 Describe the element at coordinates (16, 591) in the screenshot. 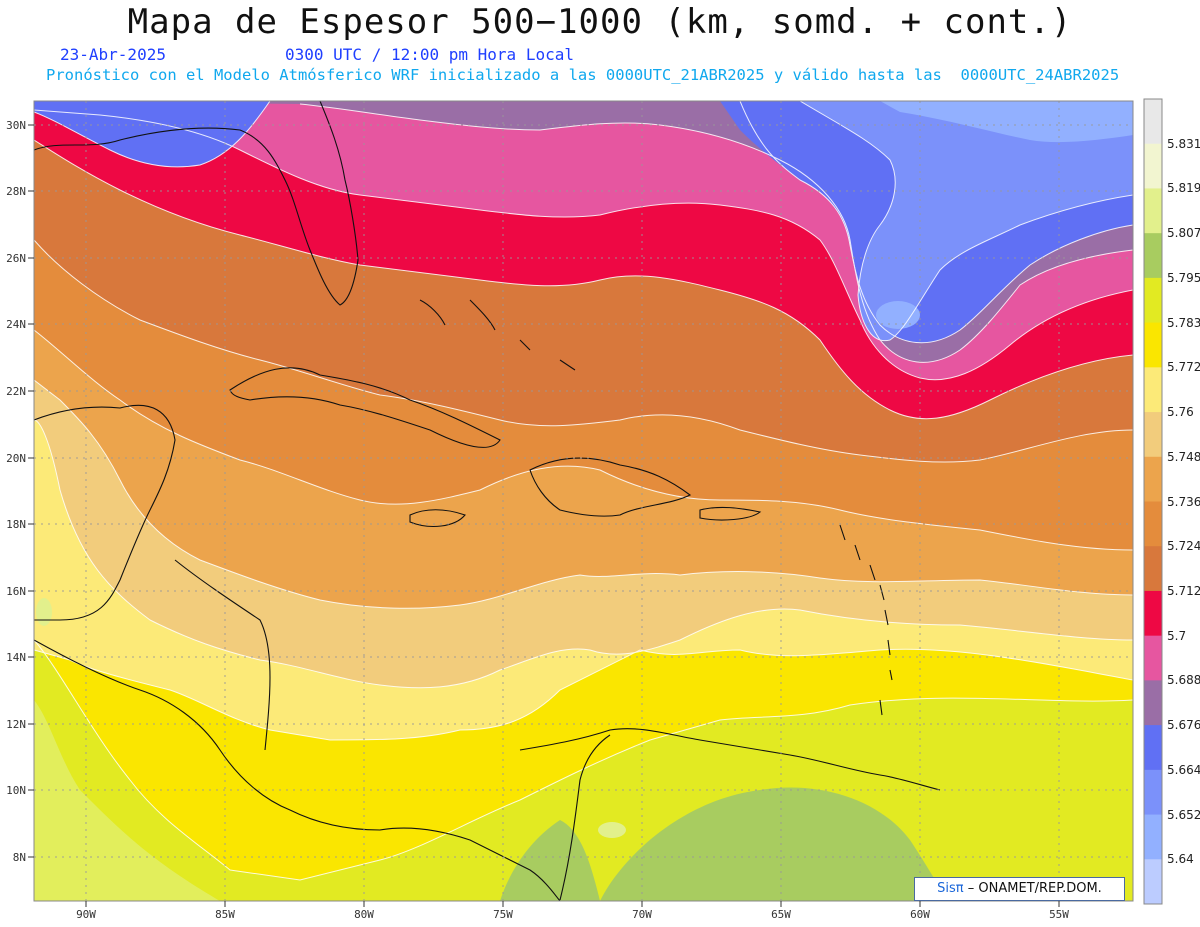

I see `lat-label: 16N` at that location.